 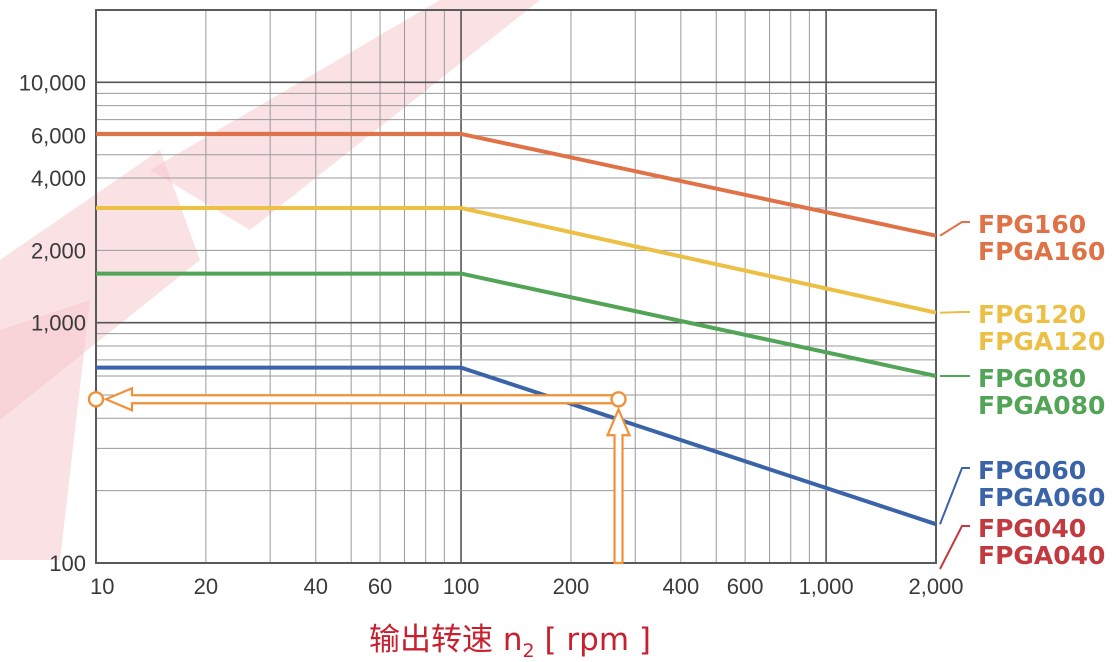 I want to click on y-tick-label: 6,000, so click(x=58, y=136).